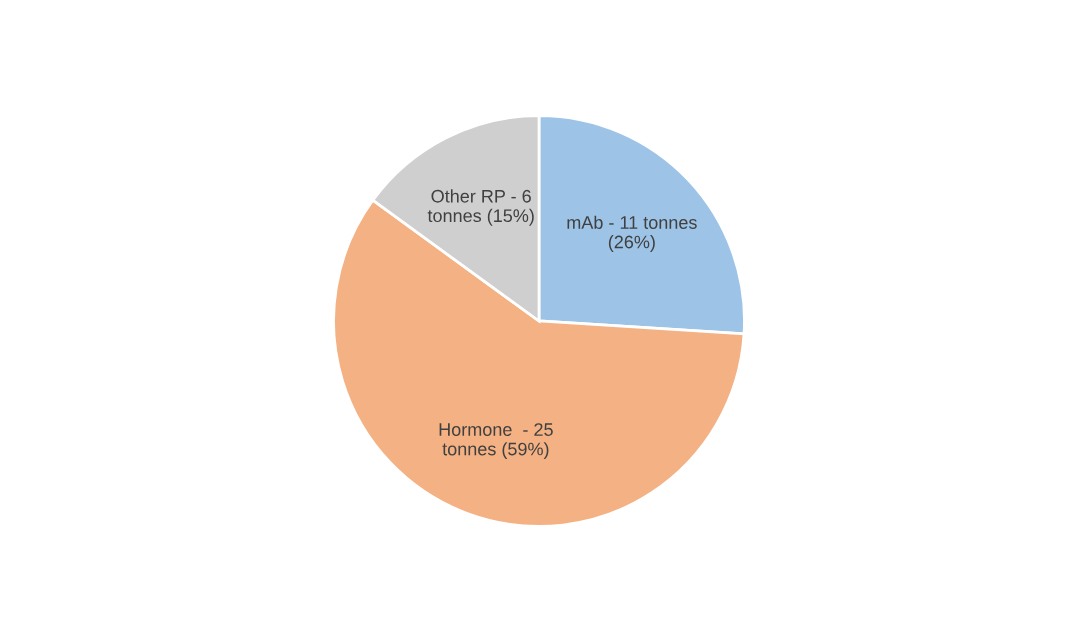  I want to click on slice-label: Hormone - 25 tonnes (59%), so click(496, 441).